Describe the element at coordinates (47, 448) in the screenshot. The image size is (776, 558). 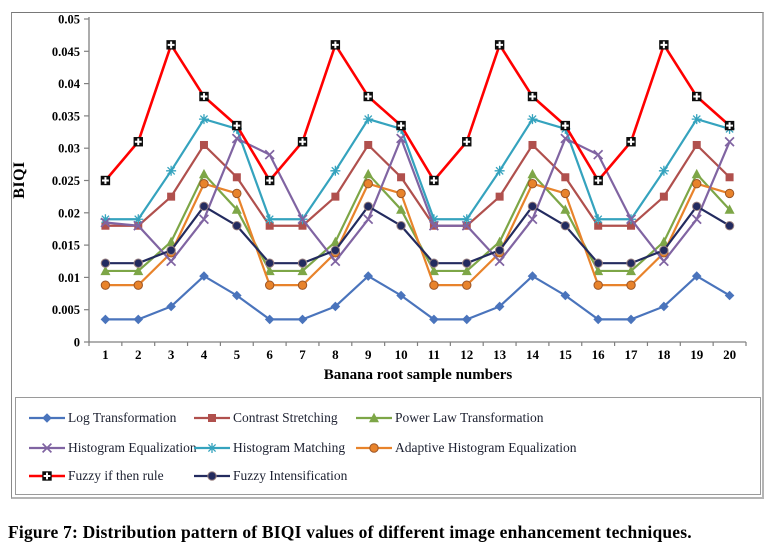
I see `legend-marker-histogram-equalization` at that location.